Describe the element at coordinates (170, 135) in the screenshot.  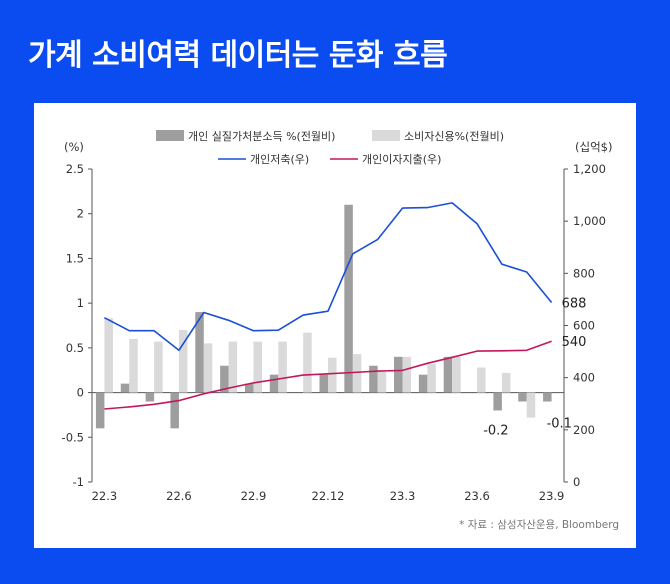
I see `legend-swatch-income` at that location.